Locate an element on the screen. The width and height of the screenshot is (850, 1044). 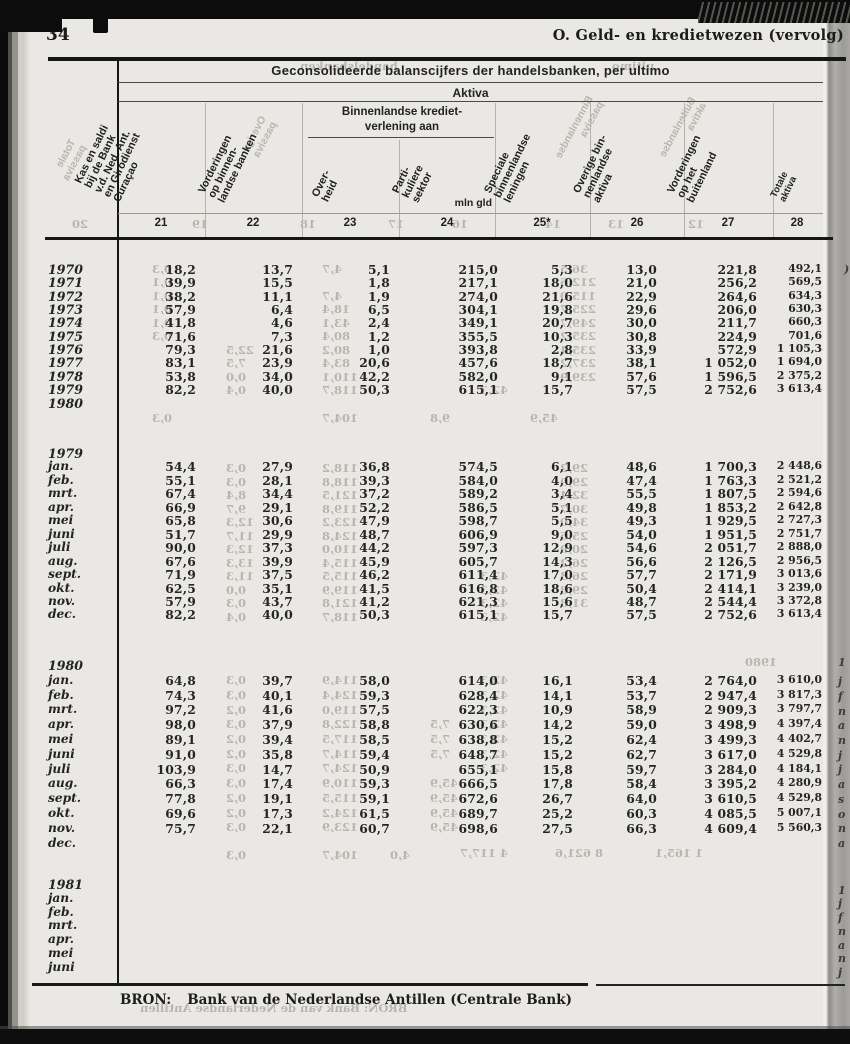
cell-col26: 57,5 is located at coordinates (641, 615).